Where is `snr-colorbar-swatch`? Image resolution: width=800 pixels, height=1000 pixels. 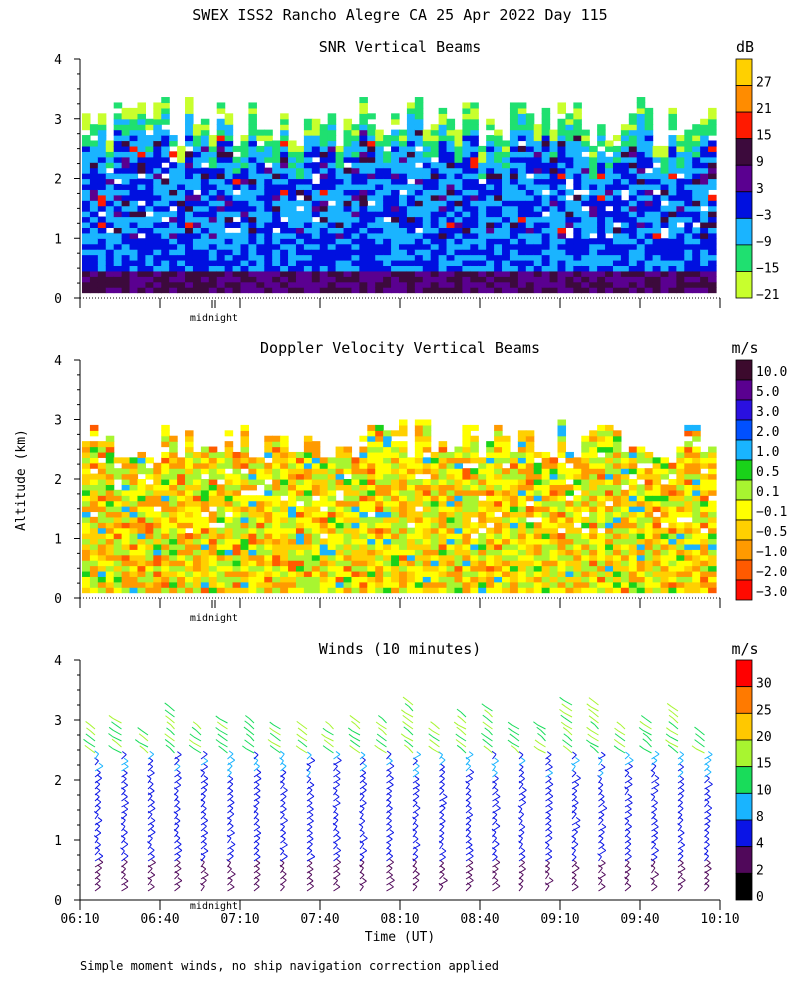 snr-colorbar-swatch is located at coordinates (744, 258).